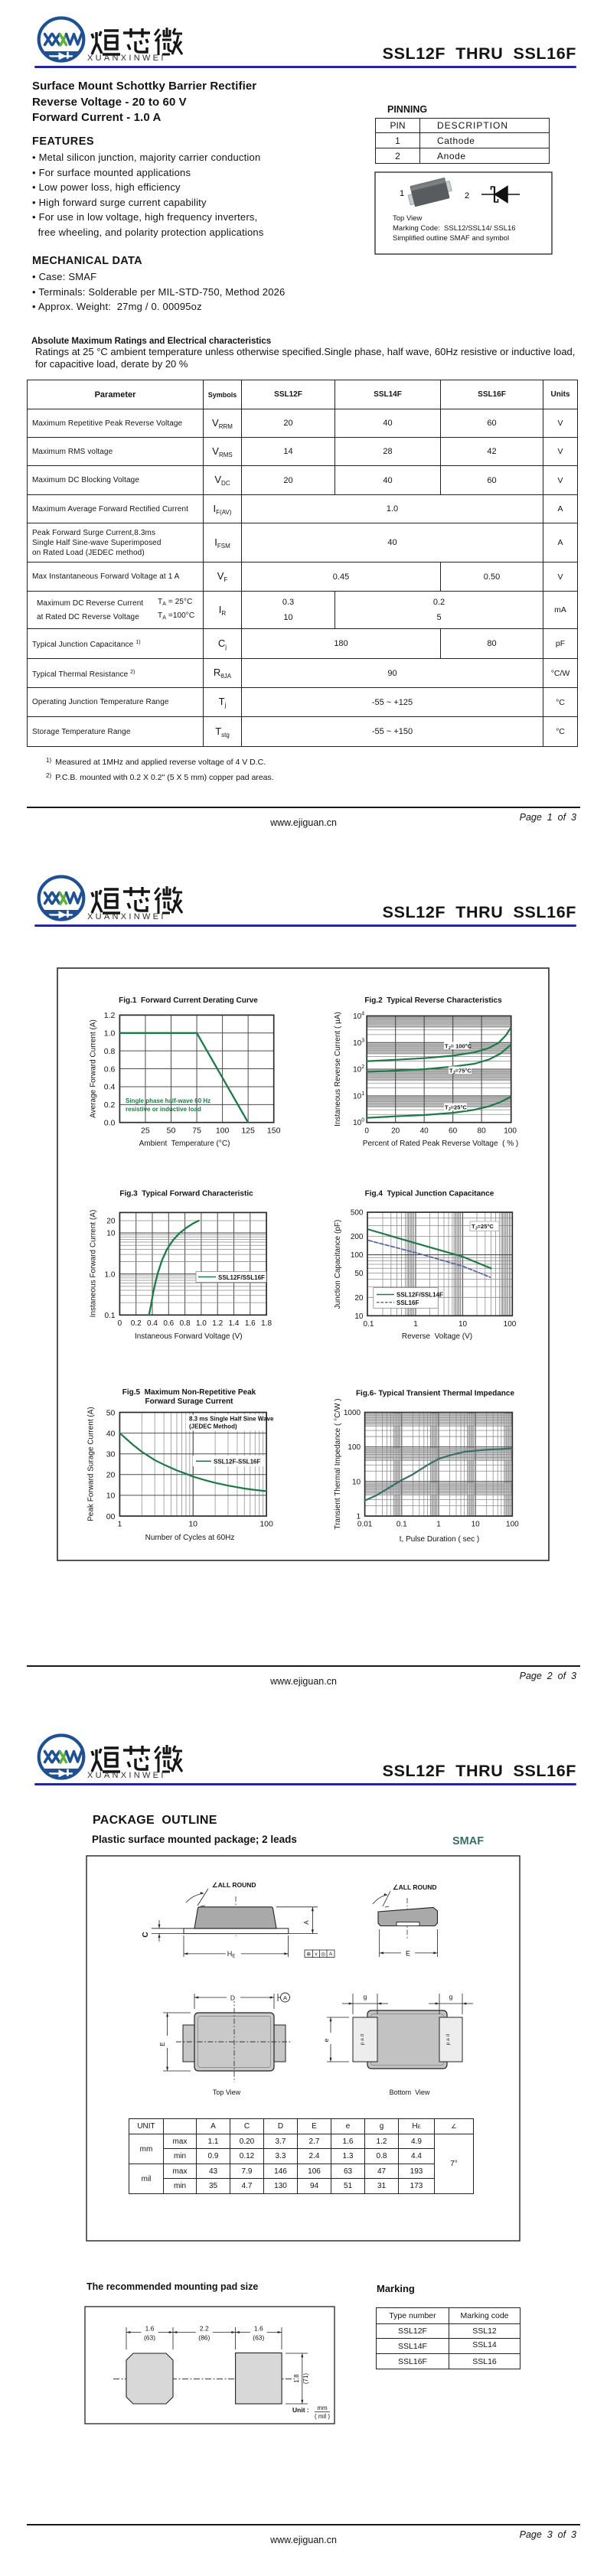 Image resolution: width=607 pixels, height=2576 pixels. I want to click on svg-text: Instaneous Forward Current (A), so click(94, 1264).